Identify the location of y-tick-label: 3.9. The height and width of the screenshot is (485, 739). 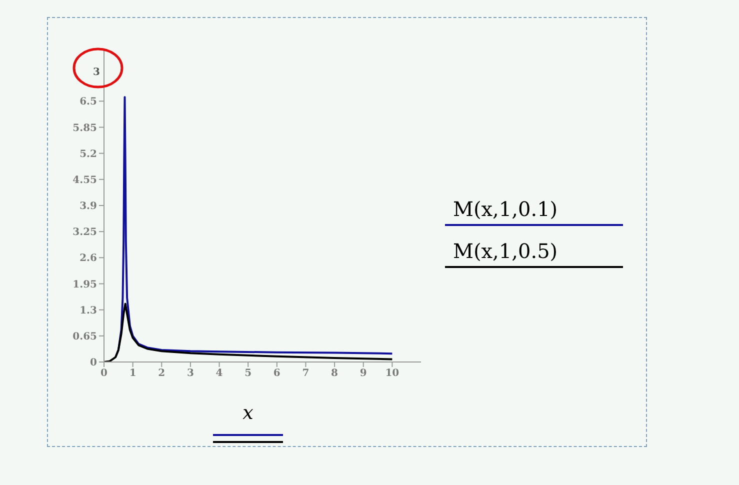
(89, 206).